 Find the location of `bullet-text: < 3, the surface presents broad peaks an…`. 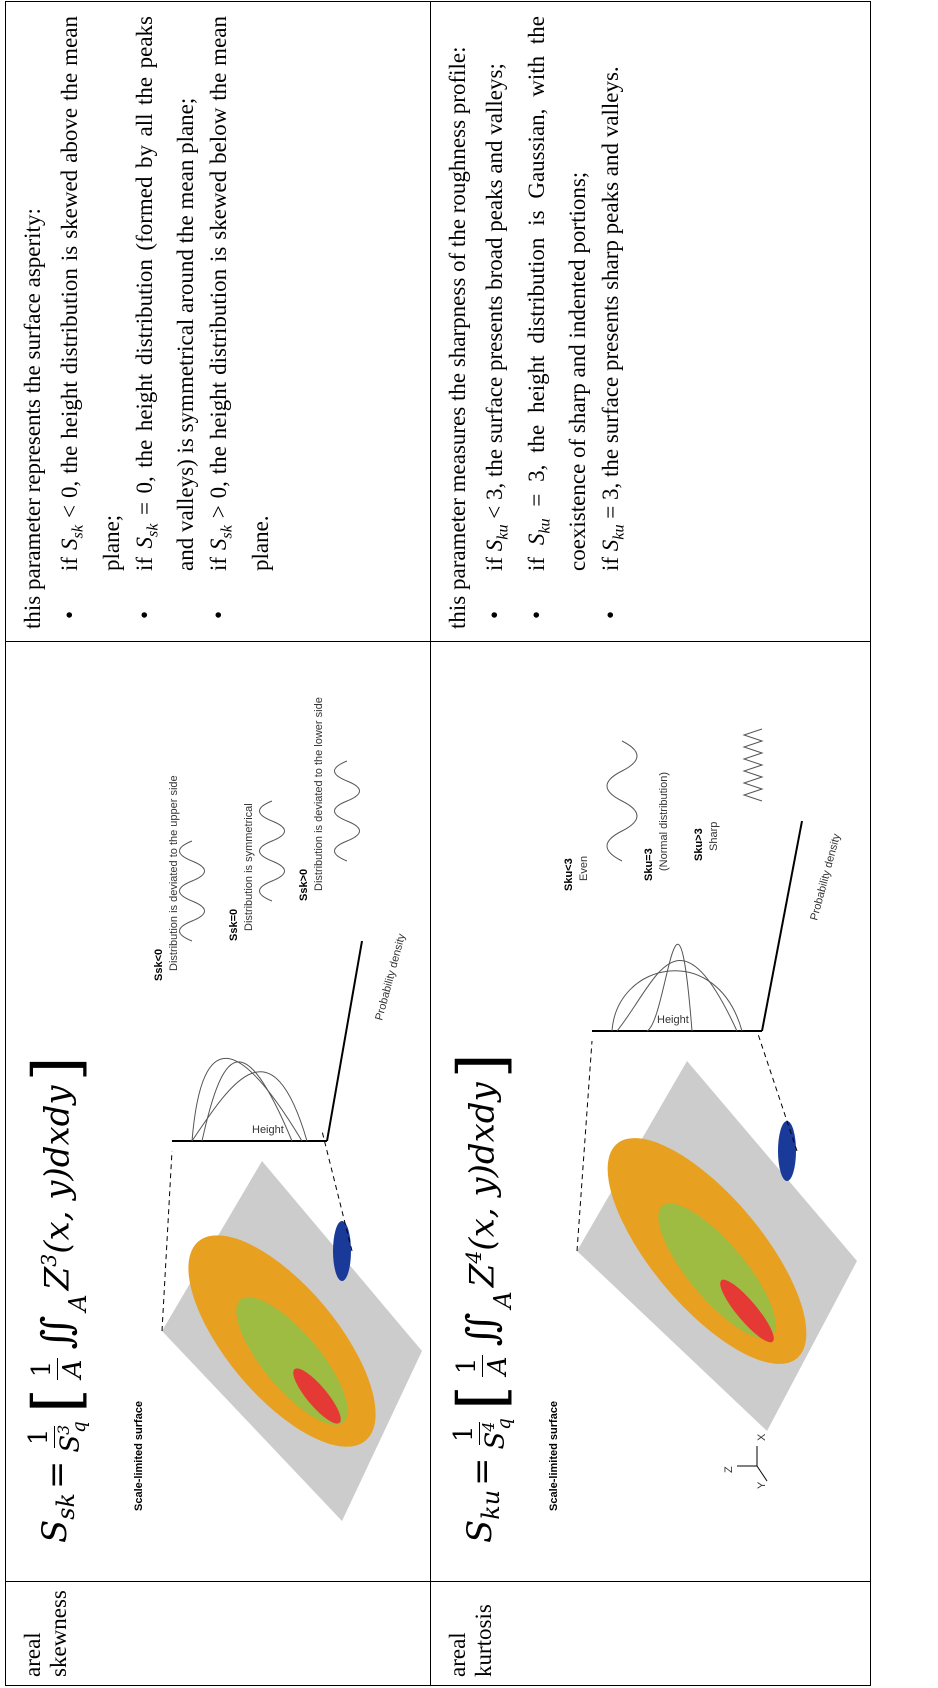

bullet-text: < 3, the surface presents broad peaks an… is located at coordinates (494, 294).